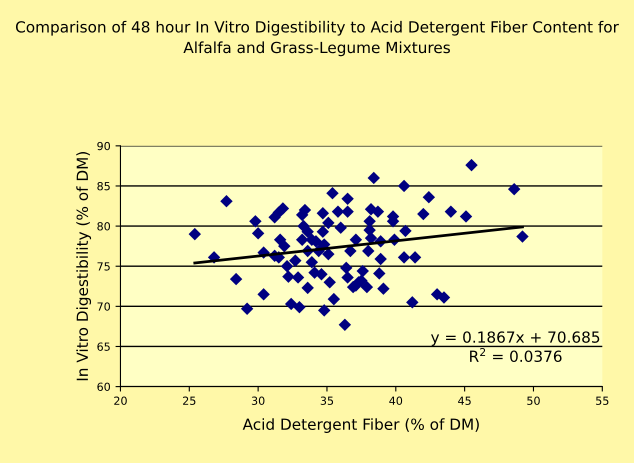 This screenshot has width=634, height=463. I want to click on x-tick-label: 25, so click(189, 400).